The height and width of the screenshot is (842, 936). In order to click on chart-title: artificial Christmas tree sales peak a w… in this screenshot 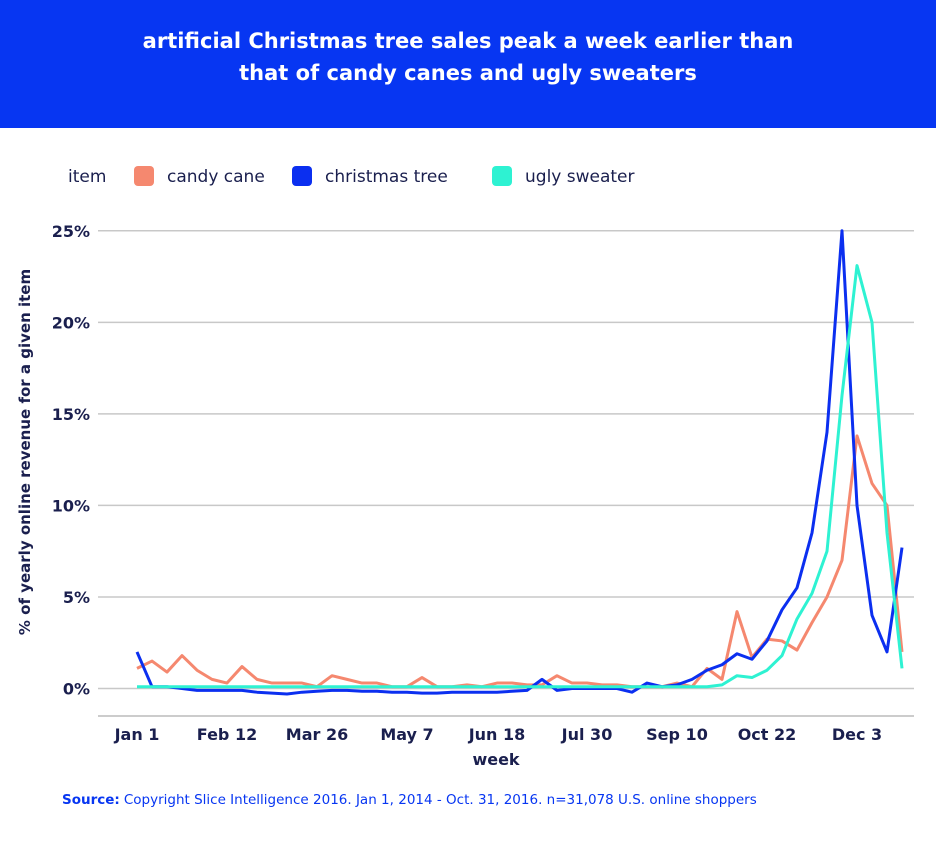, I will do `click(468, 41)`.